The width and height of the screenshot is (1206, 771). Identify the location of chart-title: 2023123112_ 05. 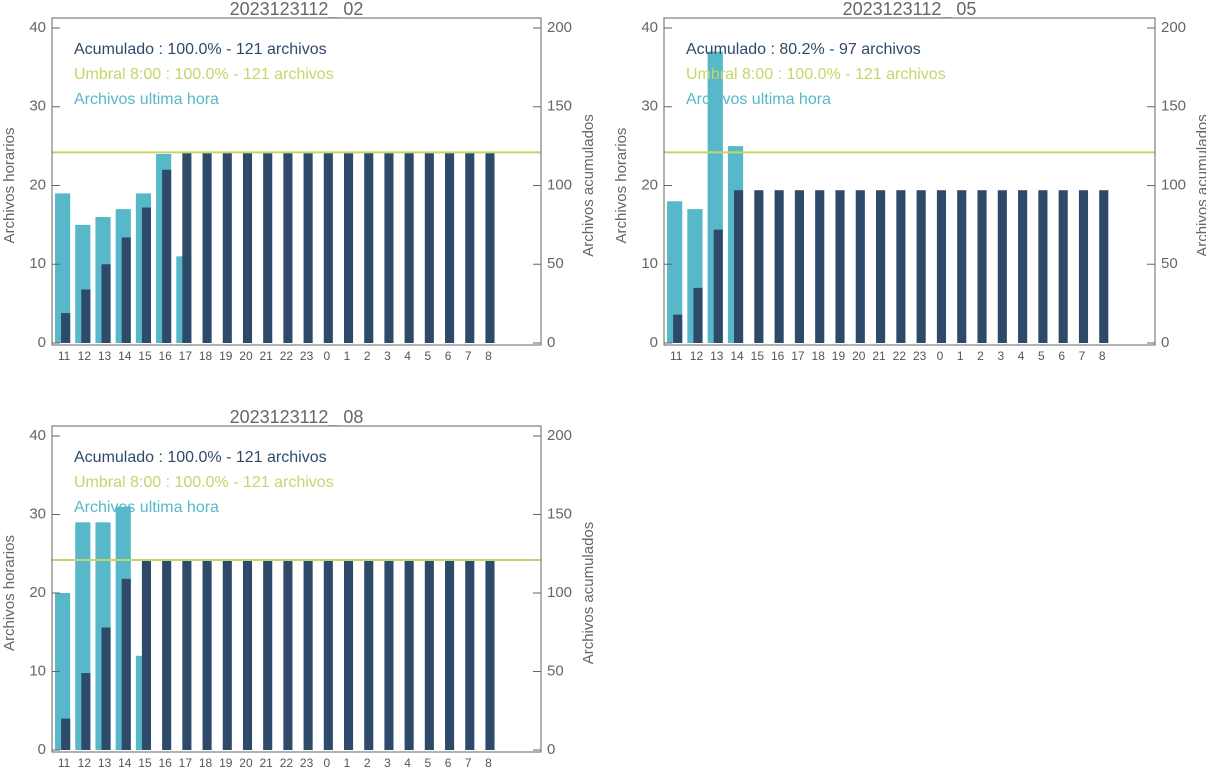
(910, 10).